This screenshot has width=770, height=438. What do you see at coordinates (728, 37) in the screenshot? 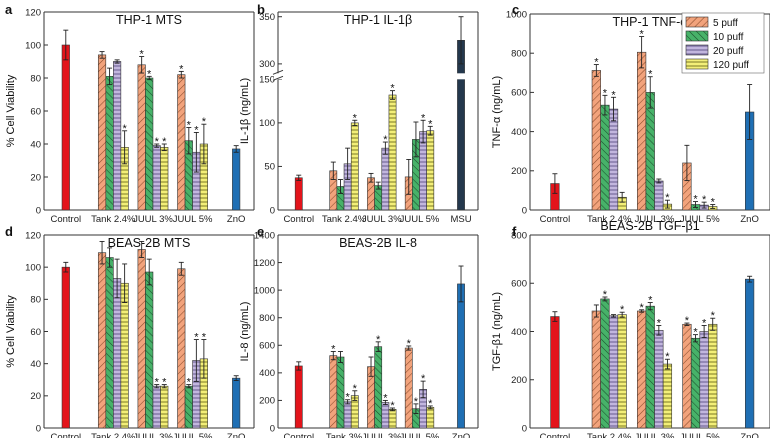
I see `legend-label: 10 puff` at bounding box center [728, 37].